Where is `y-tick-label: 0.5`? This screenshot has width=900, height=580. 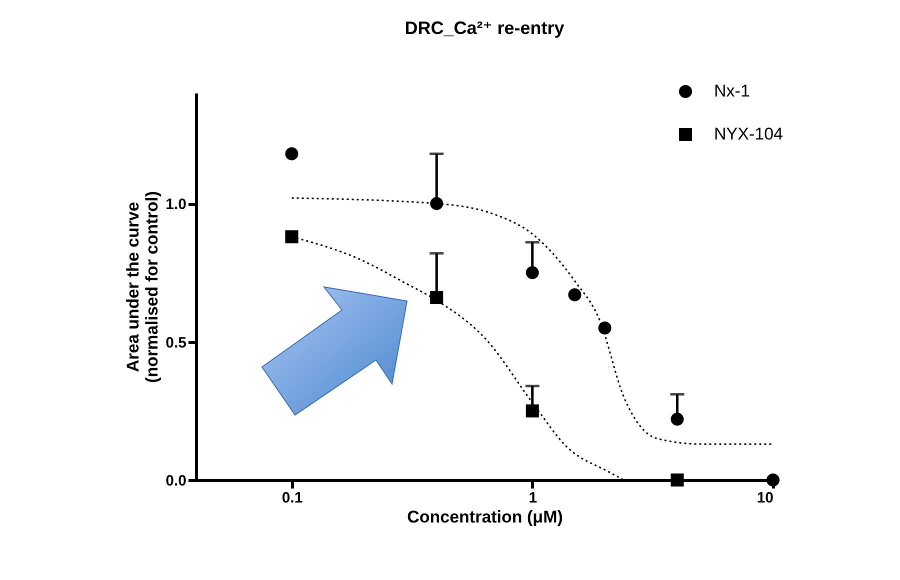 y-tick-label: 0.5 is located at coordinates (176, 343).